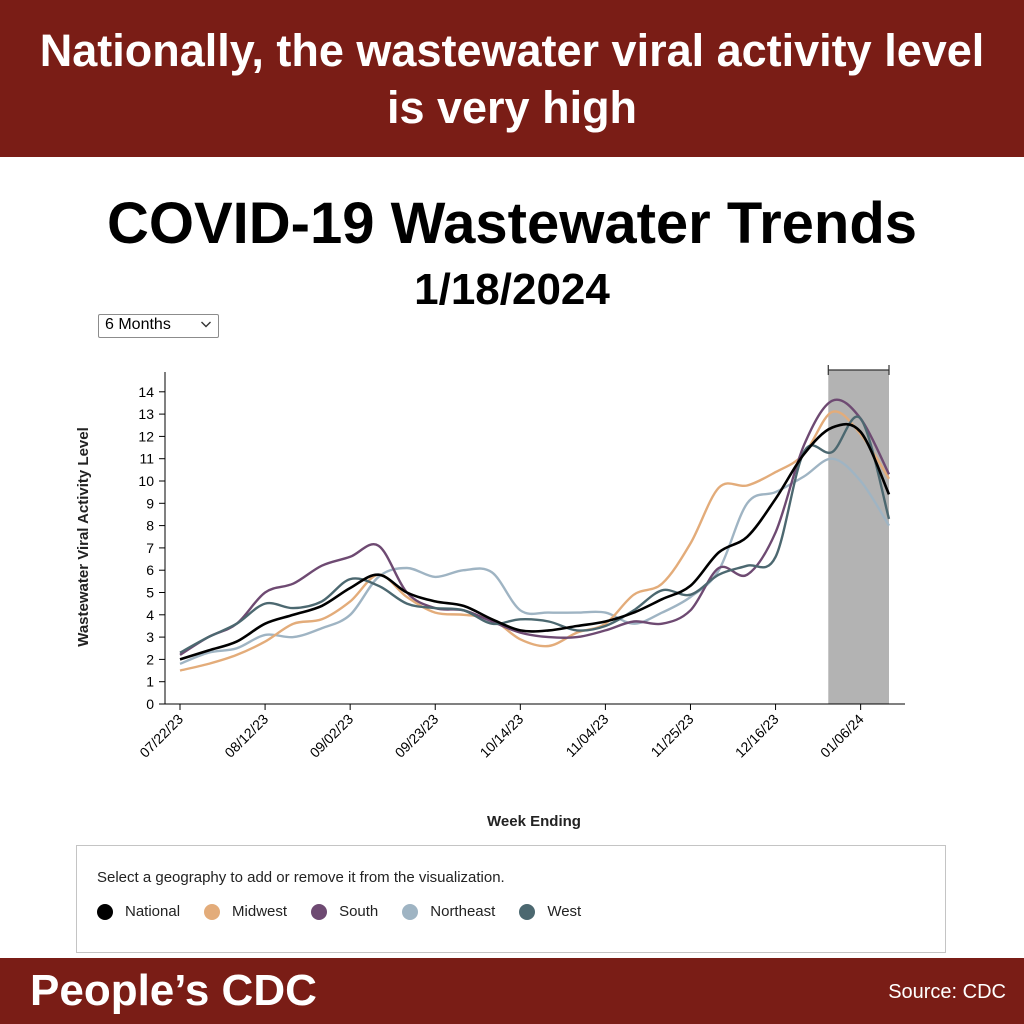 The width and height of the screenshot is (1024, 1024). Describe the element at coordinates (146, 481) in the screenshot. I see `y-tick-label: 10` at that location.